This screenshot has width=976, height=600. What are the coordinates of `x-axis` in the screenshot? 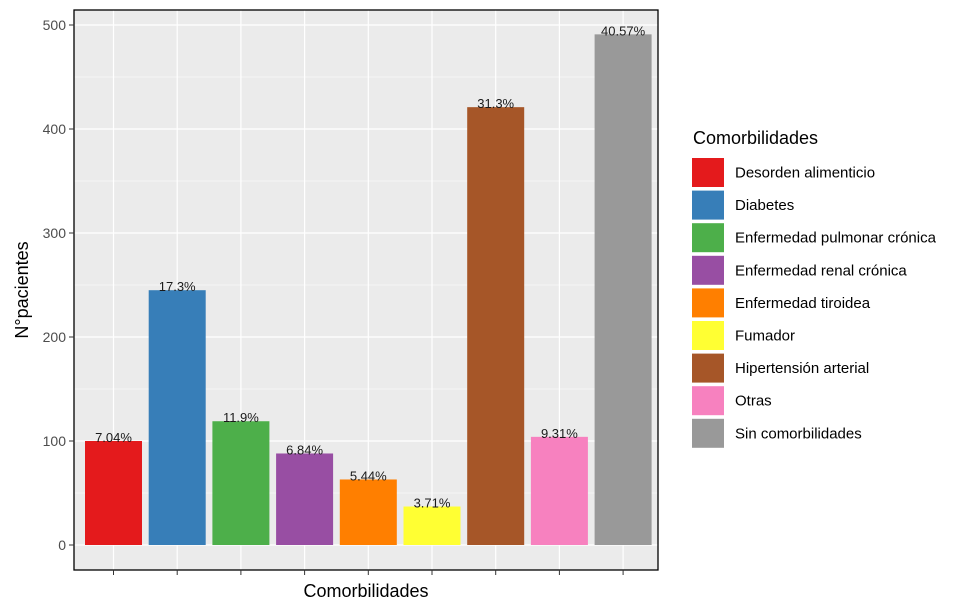 It's located at (368, 572).